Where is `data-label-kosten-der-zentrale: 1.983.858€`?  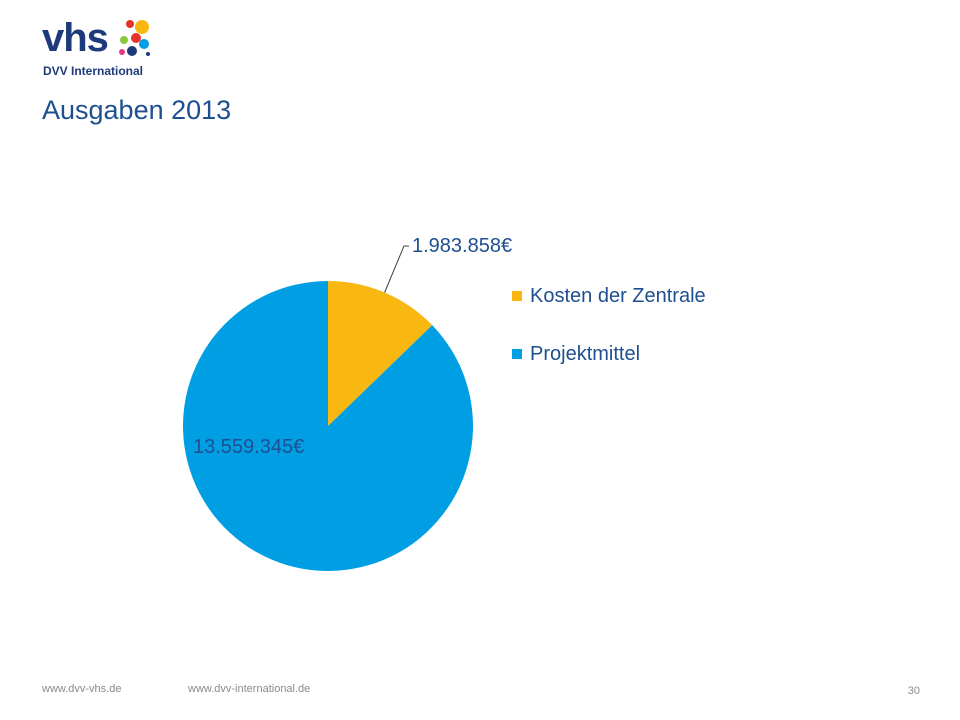
data-label-kosten-der-zentrale: 1.983.858€ is located at coordinates (462, 246).